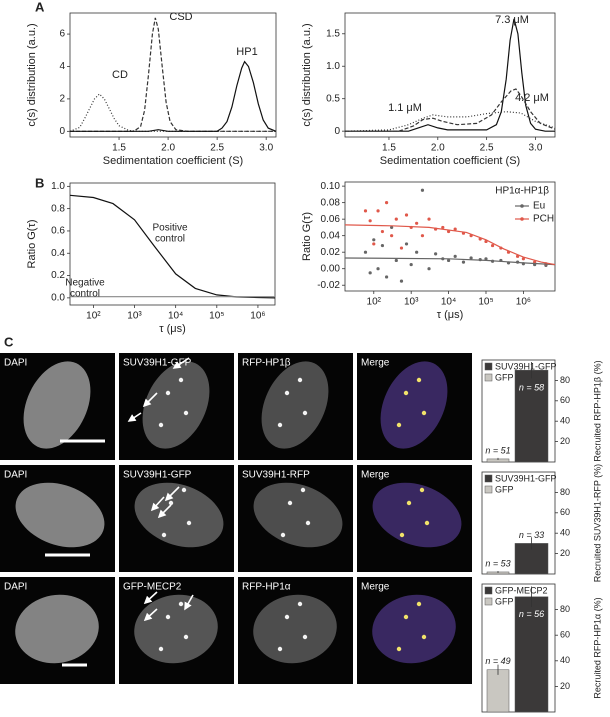  Describe the element at coordinates (539, 206) in the screenshot. I see `legend-label: Eu` at that location.